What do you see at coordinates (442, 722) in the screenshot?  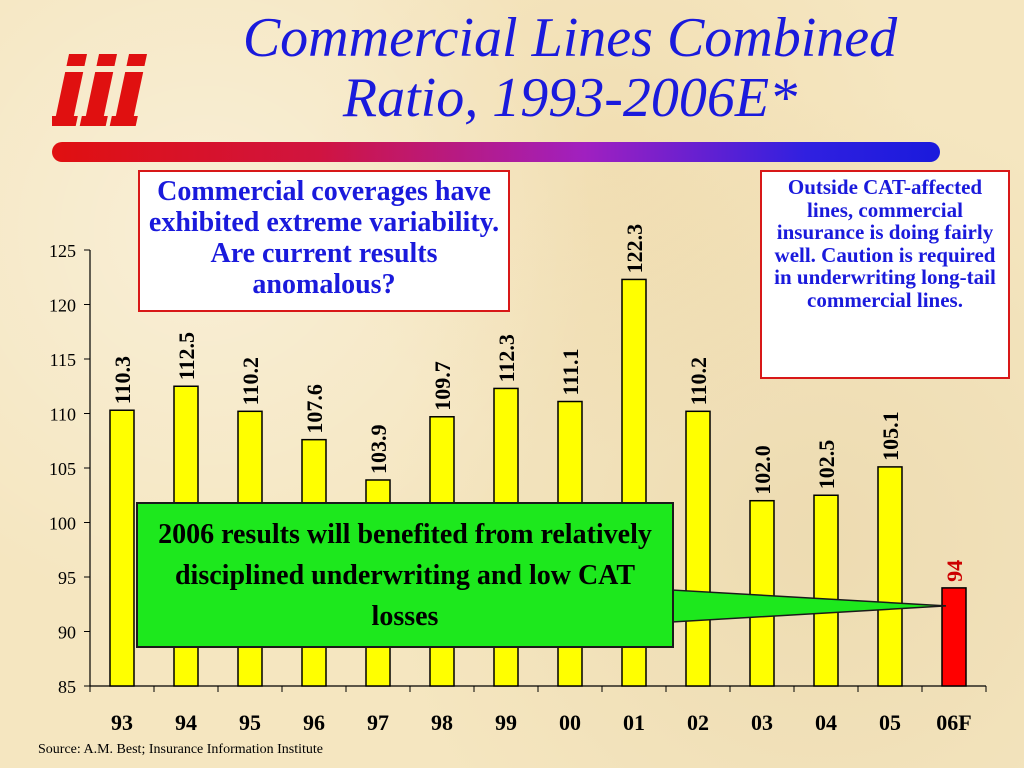 I see `x-tick-label-98: 98` at bounding box center [442, 722].